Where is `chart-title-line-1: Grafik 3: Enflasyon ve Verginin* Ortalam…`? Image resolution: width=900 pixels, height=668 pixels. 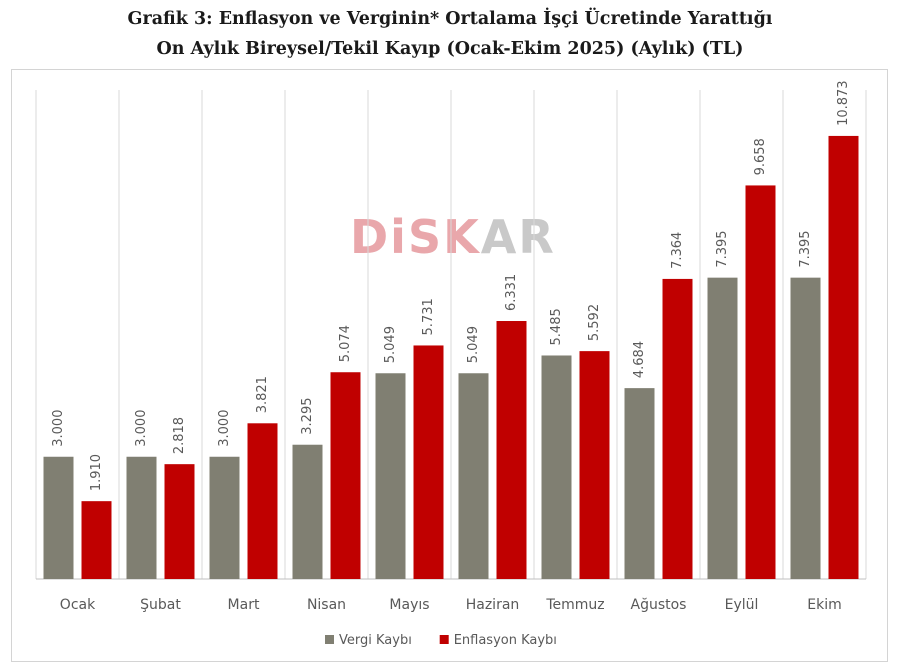 chart-title-line-1: Grafik 3: Enflasyon ve Verginin* Ortalam… is located at coordinates (450, 19).